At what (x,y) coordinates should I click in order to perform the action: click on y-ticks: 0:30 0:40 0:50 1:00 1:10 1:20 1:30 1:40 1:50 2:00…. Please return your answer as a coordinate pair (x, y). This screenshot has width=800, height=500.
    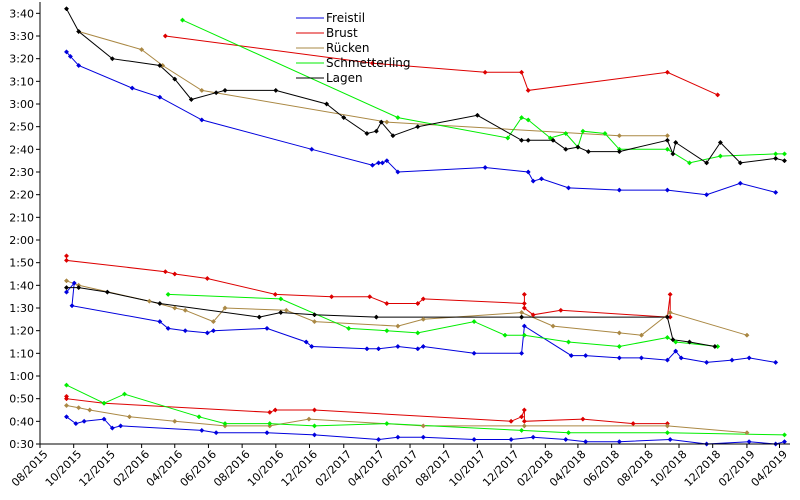
    Looking at the image, I should click on (24, 229).